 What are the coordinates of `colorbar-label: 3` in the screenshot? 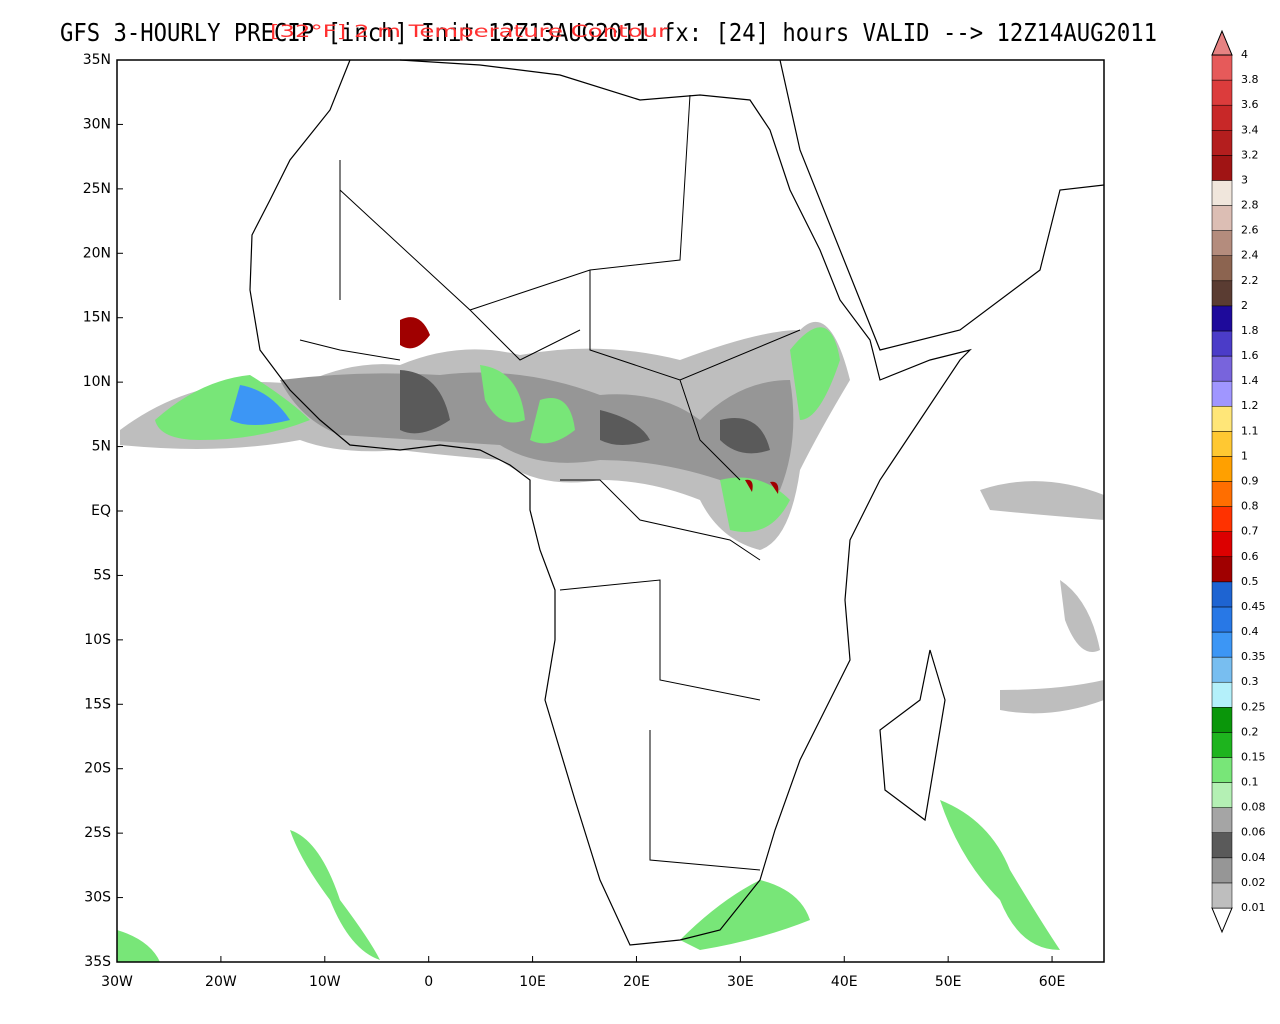 It's located at (1244, 179).